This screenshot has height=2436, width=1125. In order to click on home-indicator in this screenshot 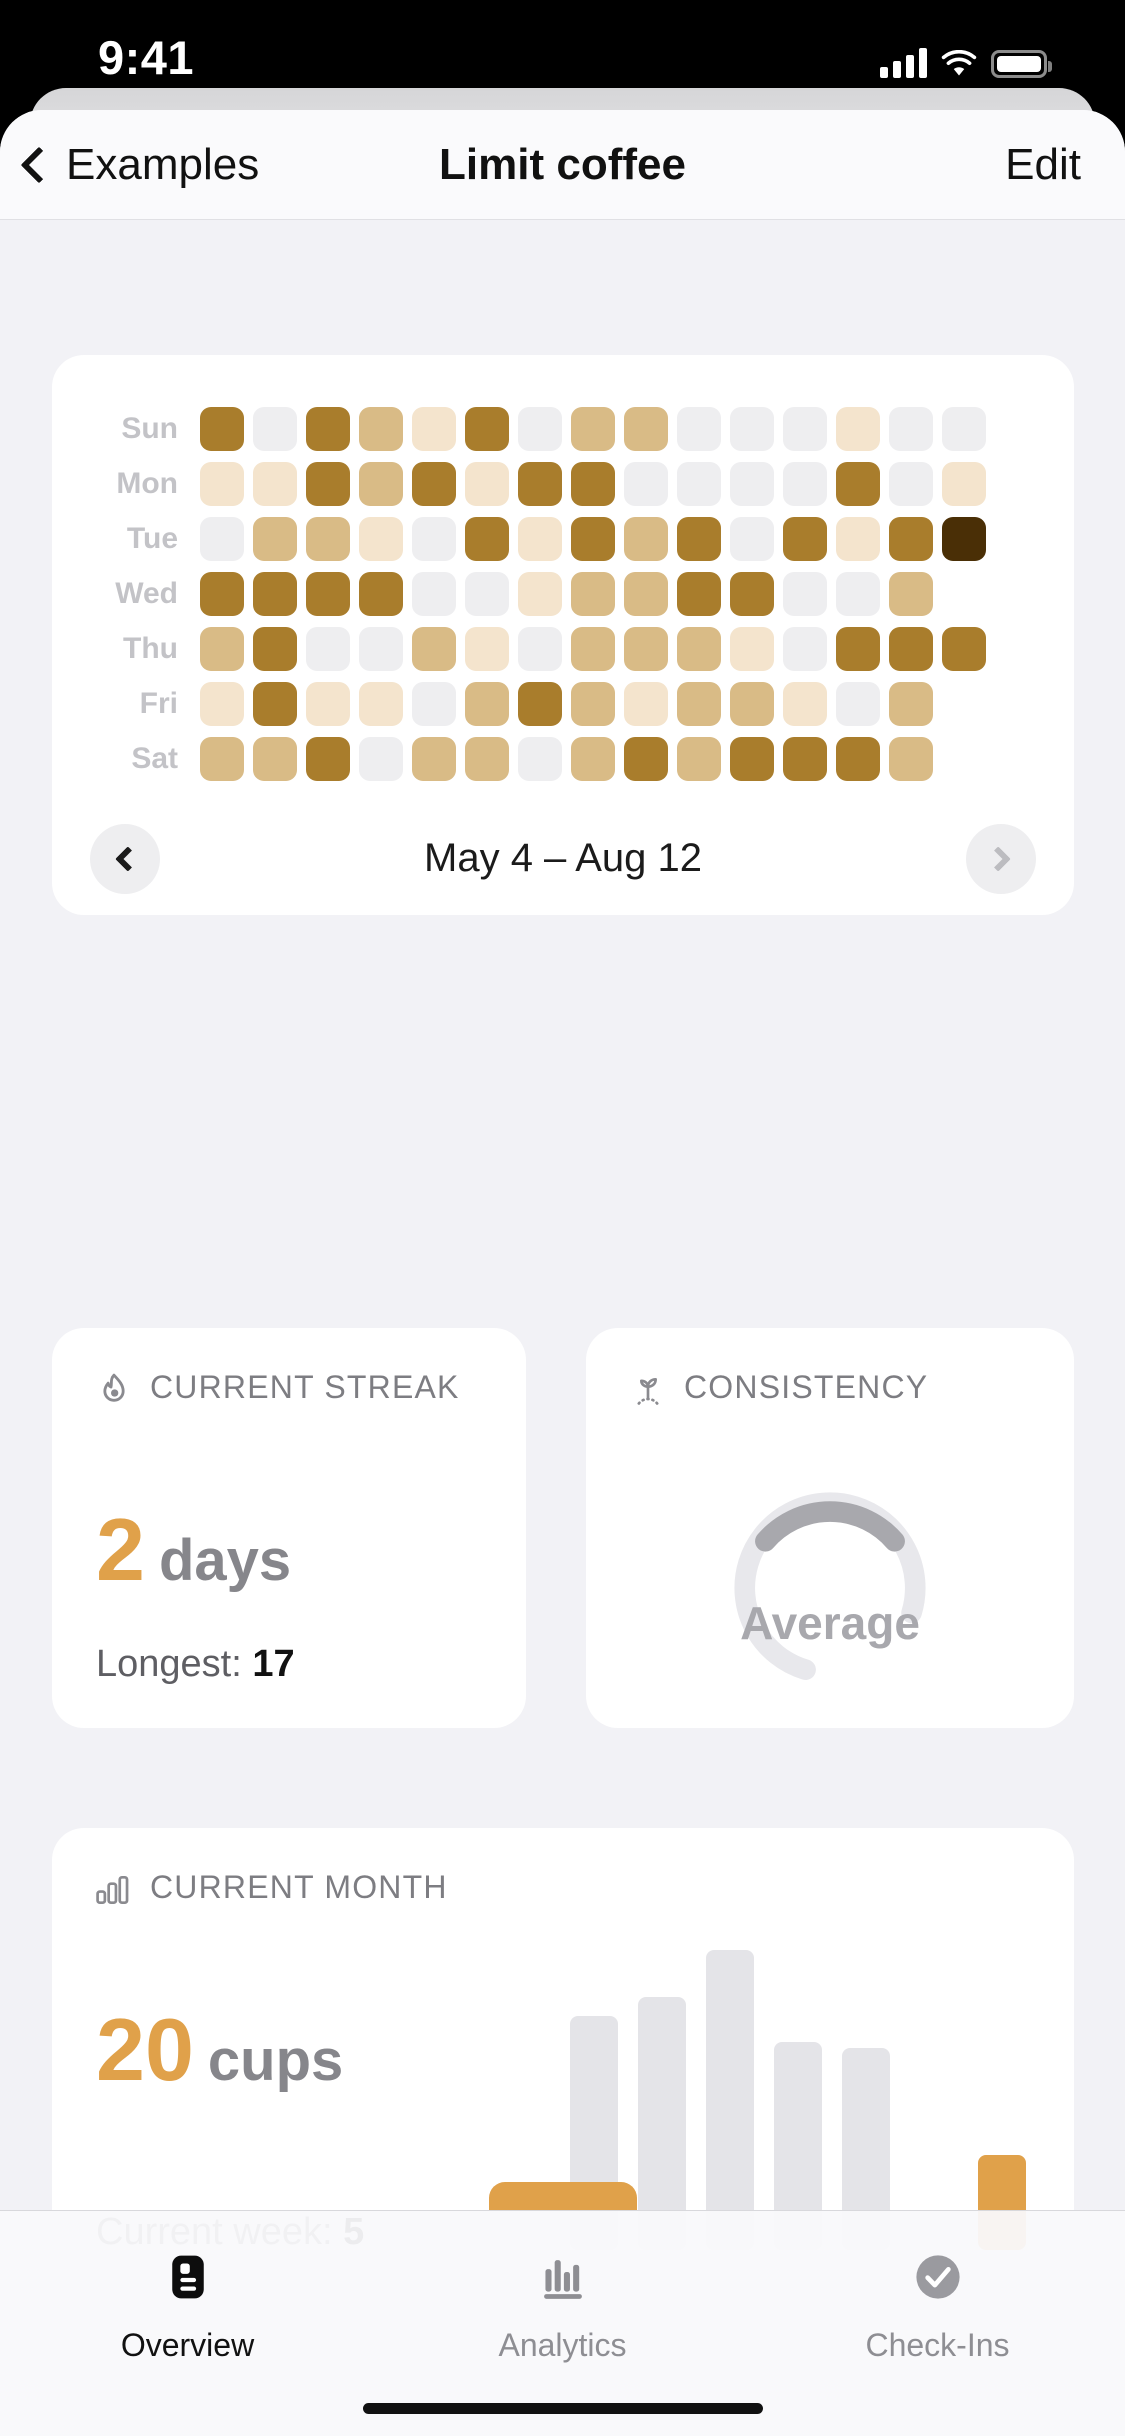, I will do `click(562, 2408)`.